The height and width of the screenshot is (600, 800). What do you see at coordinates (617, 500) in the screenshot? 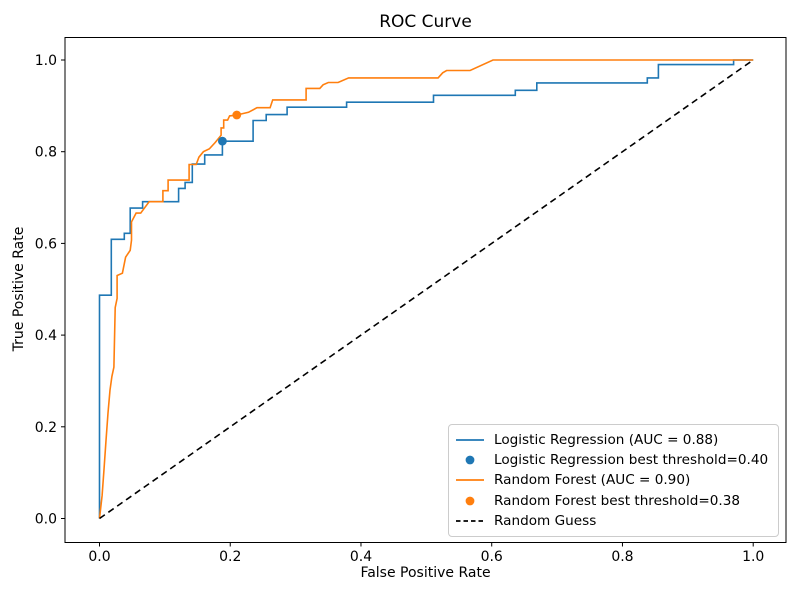
I see `legend-label: Random Forest best threshold=0.38` at bounding box center [617, 500].